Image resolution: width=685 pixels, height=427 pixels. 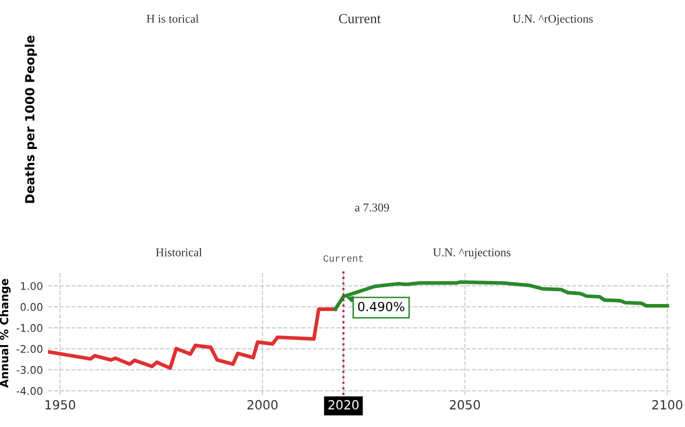 What do you see at coordinates (29, 391) in the screenshot?
I see `y-tick-label: -4.00` at bounding box center [29, 391].